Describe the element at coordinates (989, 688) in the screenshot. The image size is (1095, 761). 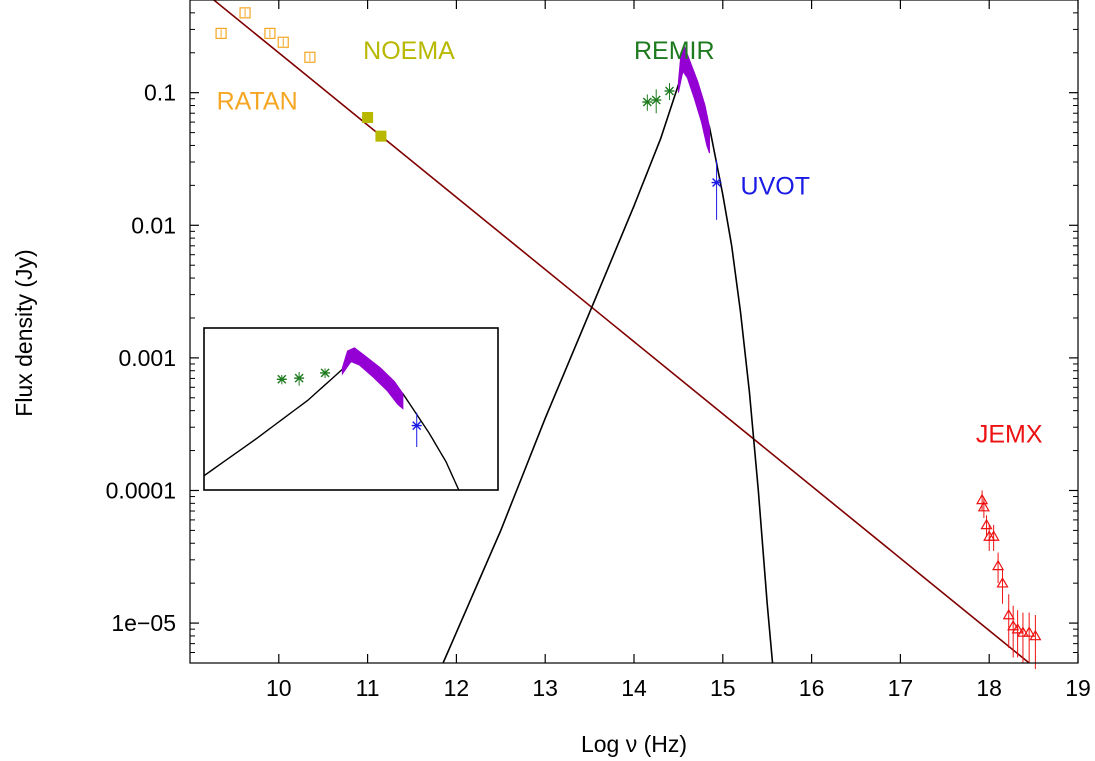
I see `x-tick-label: 18` at that location.